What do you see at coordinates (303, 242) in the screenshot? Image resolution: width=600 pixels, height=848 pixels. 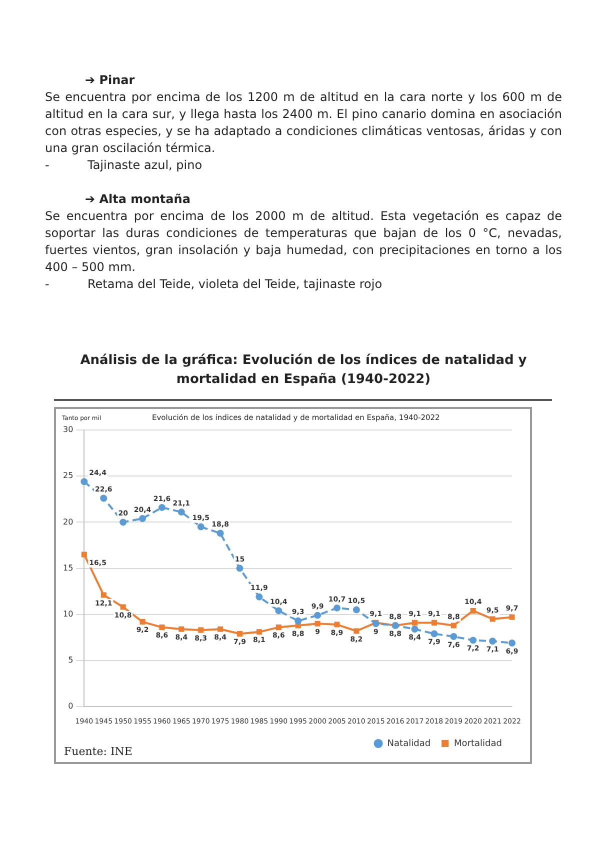 I see `text: Se encuentra por encima de los 2000 m de altitud. Esta vegetación es capaz de soportar las duras condiciones de temperaturas que bajan de los 0 °C, nevadas, fuertes vientos, gran insolación y baja humedad, con precipitaciones en torno a los 400 – 500 mm.` at bounding box center [303, 242].